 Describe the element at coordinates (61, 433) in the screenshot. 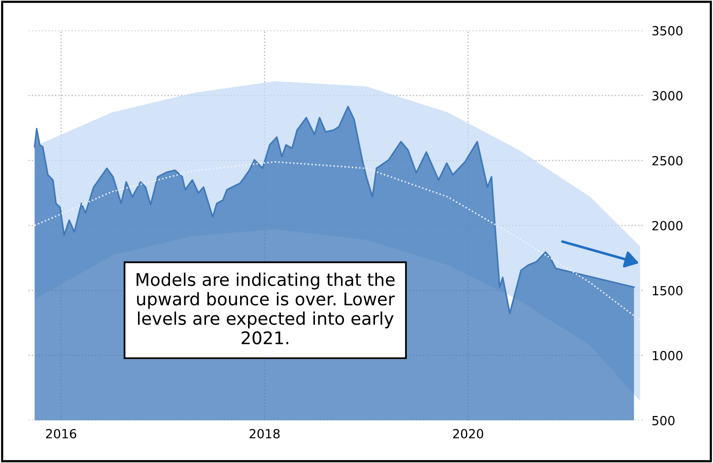

I see `x-tick-label: 2016` at that location.